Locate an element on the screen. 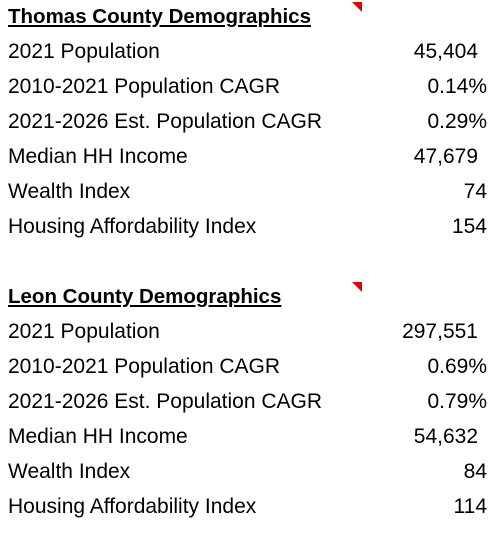 The image size is (494, 536). value: 0.69% is located at coordinates (457, 366).